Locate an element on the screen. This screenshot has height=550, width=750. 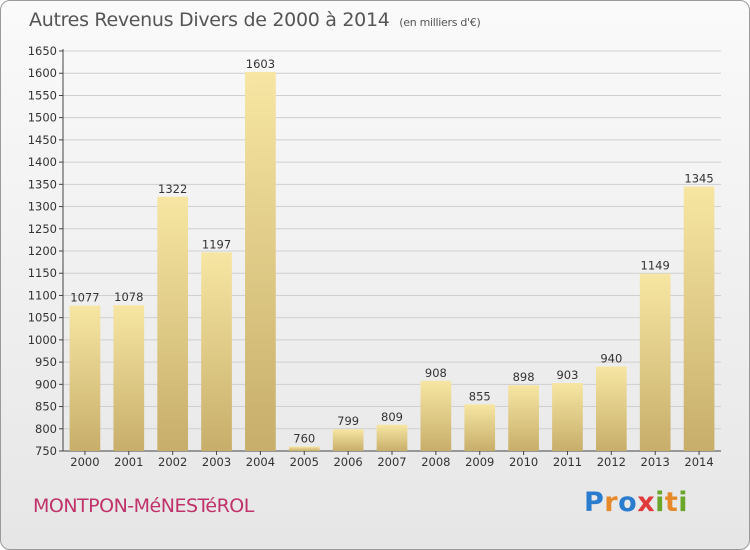
bar-2008 is located at coordinates (436, 415).